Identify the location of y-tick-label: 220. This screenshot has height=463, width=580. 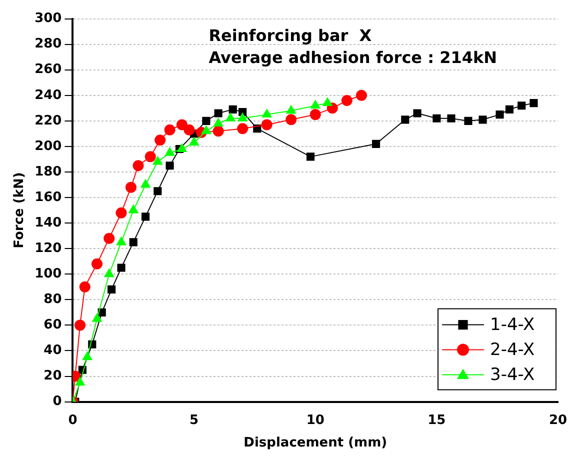
(48, 120).